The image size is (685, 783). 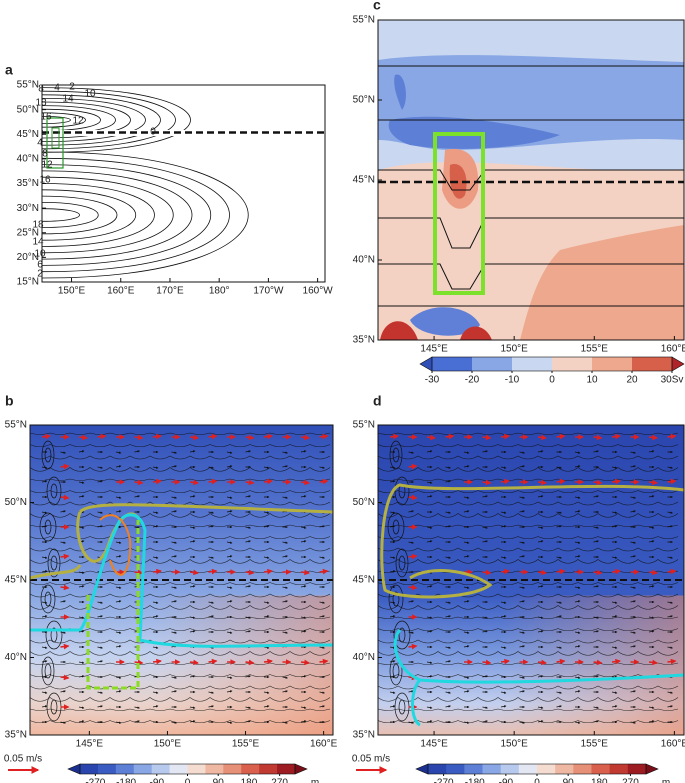 I want to click on plot-area, so click(x=183, y=183).